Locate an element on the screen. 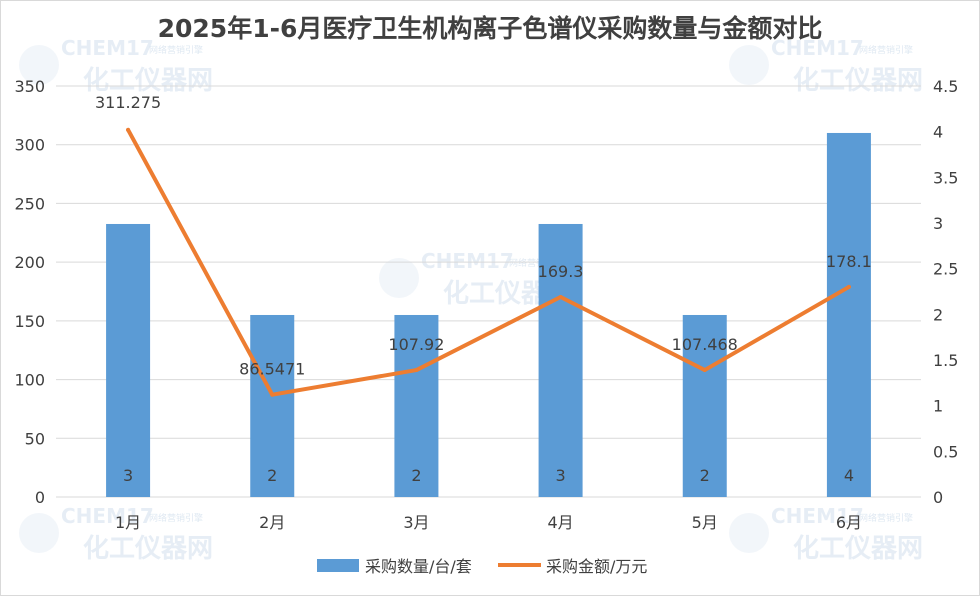 This screenshot has height=596, width=980. line-data-label: 178.1 is located at coordinates (849, 261).